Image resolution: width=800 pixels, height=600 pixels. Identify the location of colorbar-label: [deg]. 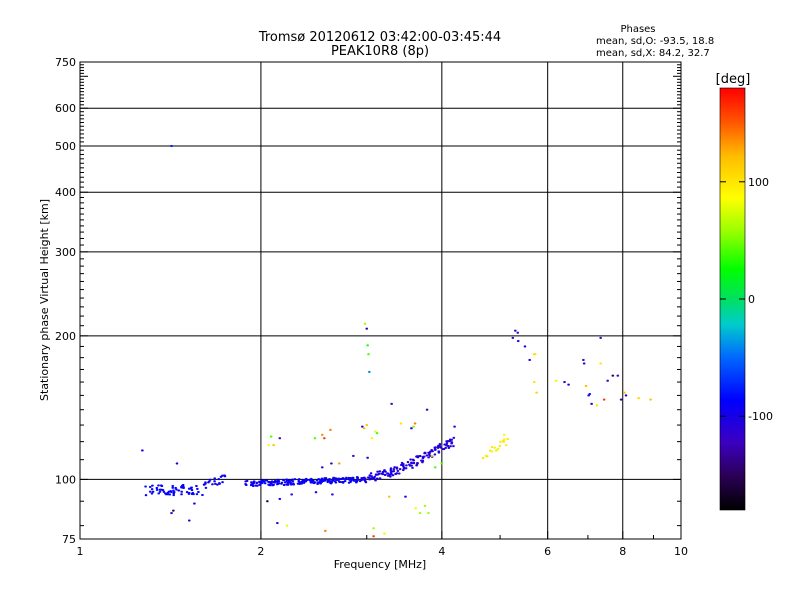
(733, 79).